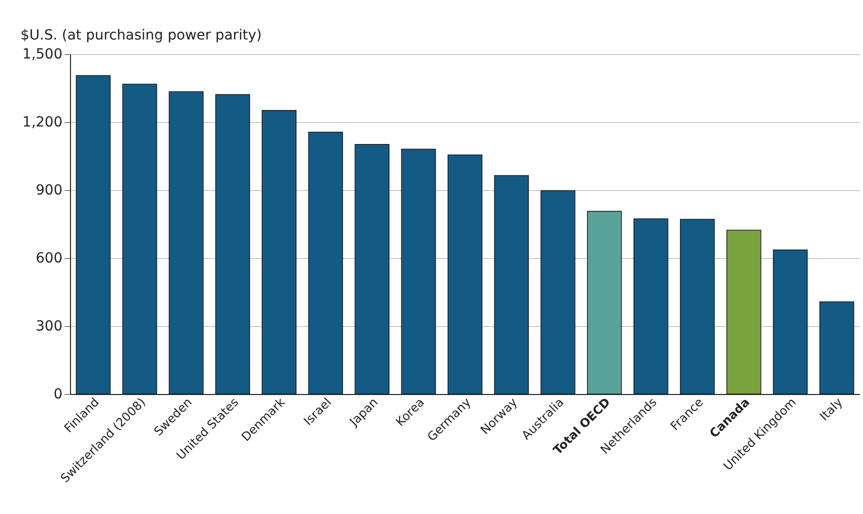 The image size is (863, 514). Describe the element at coordinates (49, 326) in the screenshot. I see `y-tick-label: 300` at that location.